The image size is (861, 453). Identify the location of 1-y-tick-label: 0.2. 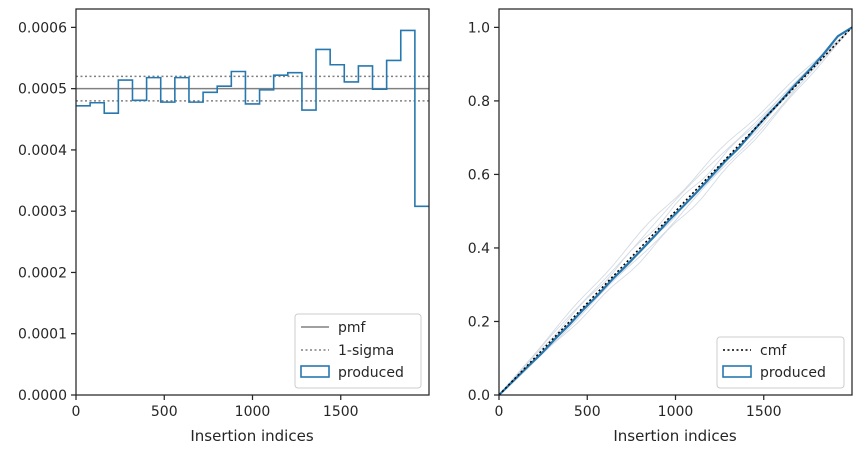
(479, 322).